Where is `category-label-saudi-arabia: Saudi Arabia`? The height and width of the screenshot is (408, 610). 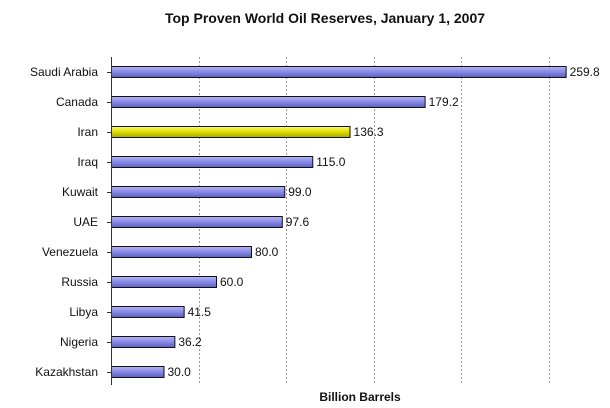 category-label-saudi-arabia: Saudi Arabia is located at coordinates (64, 72).